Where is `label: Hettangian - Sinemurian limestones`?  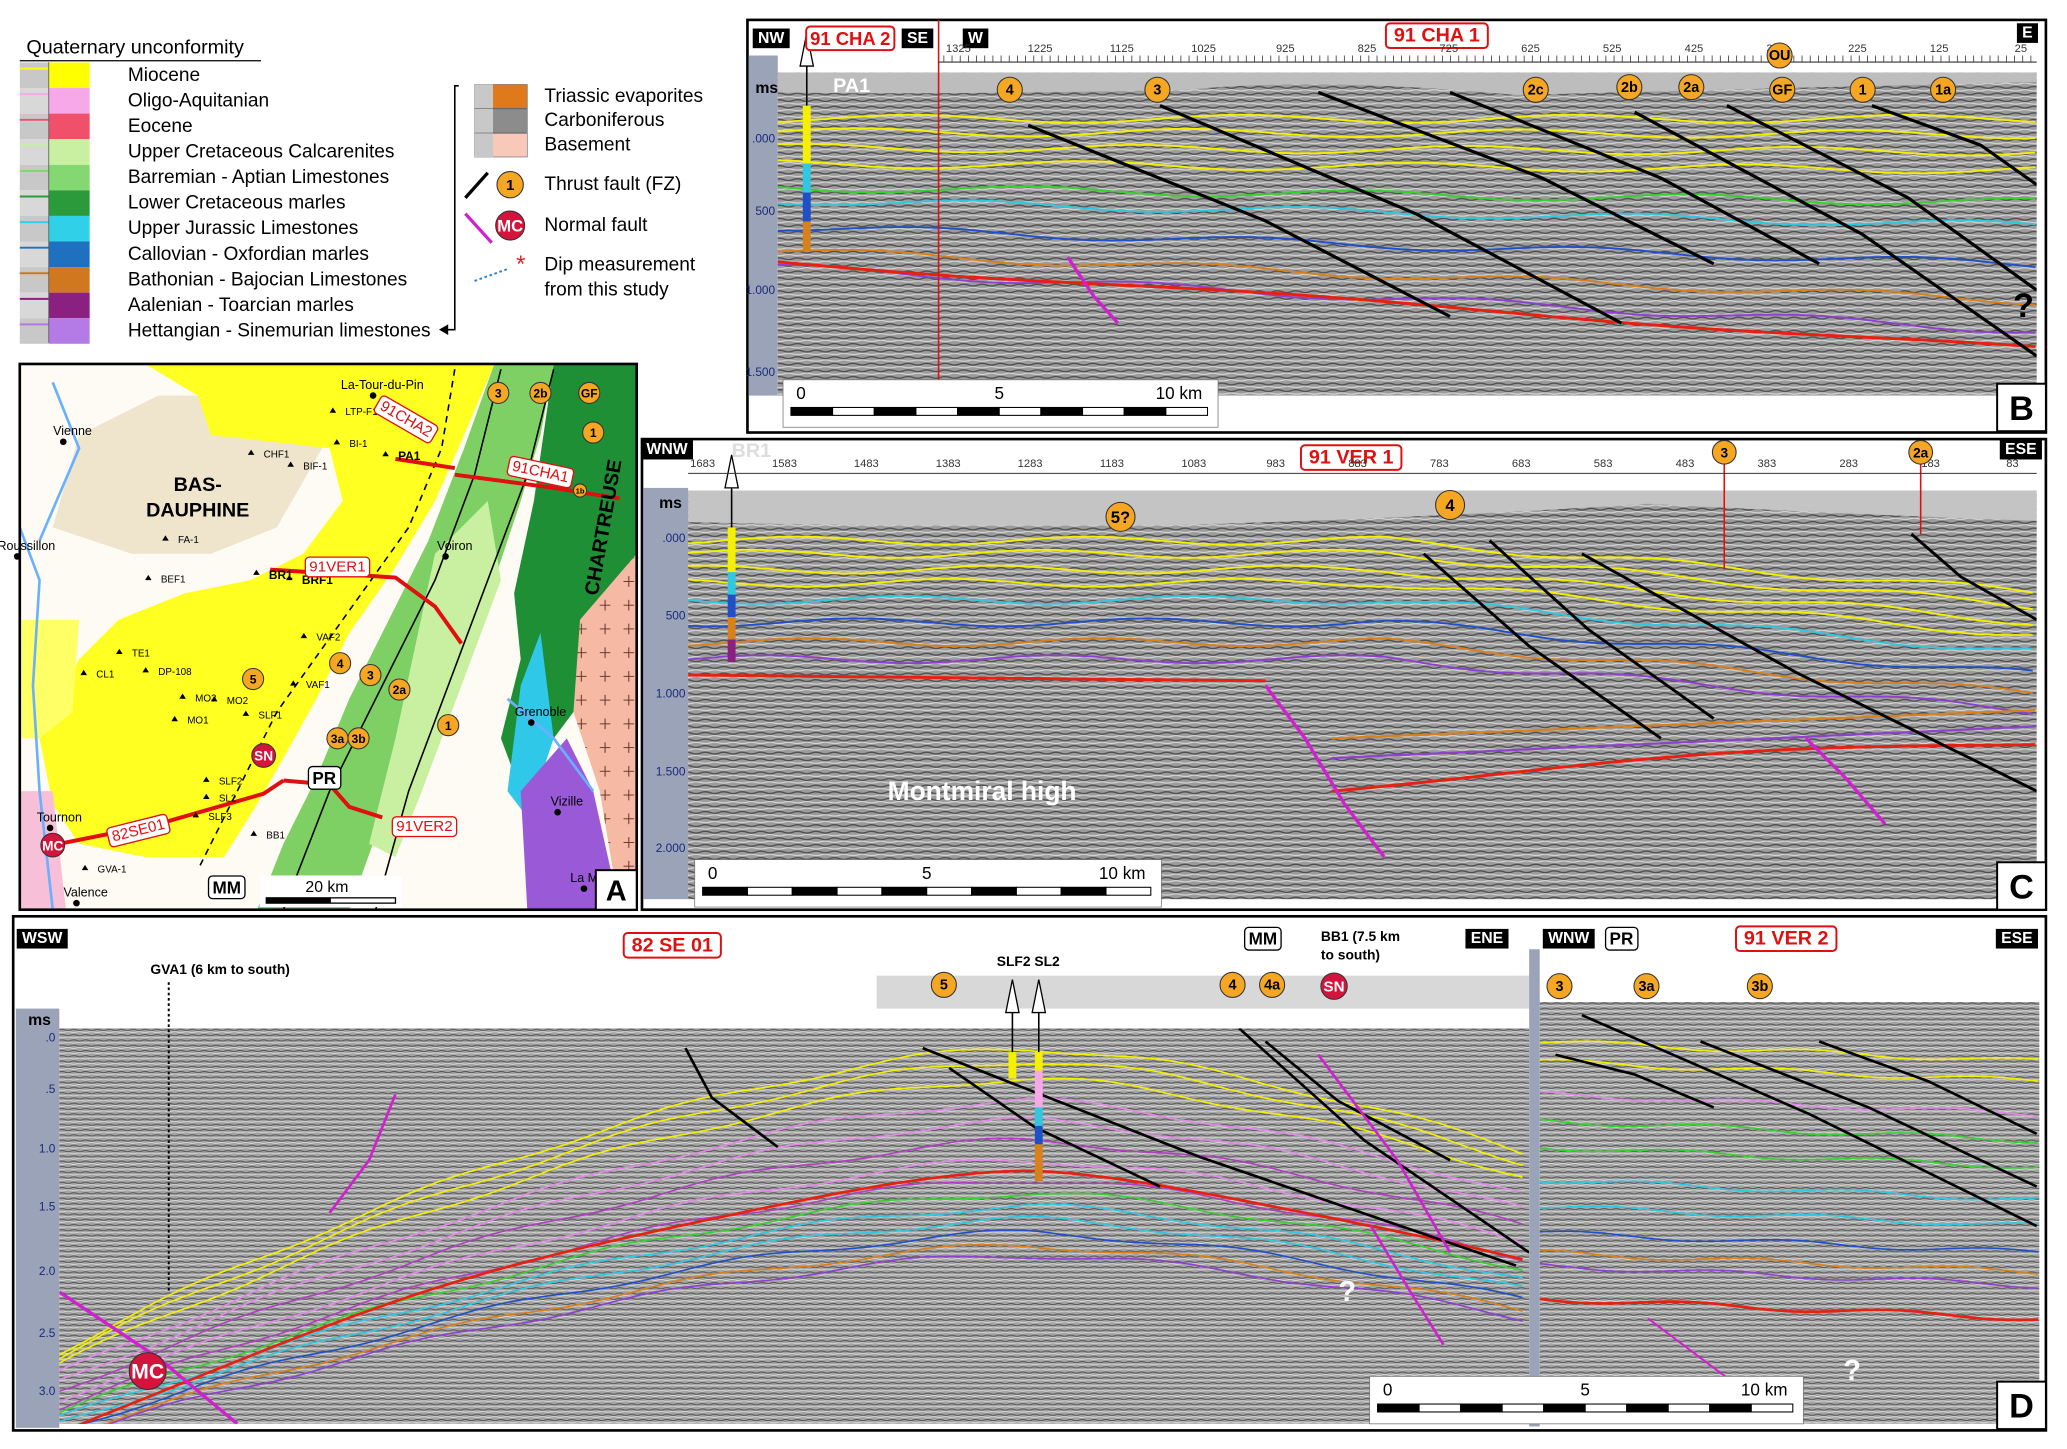
label: Hettangian - Sinemurian limestones is located at coordinates (279, 331).